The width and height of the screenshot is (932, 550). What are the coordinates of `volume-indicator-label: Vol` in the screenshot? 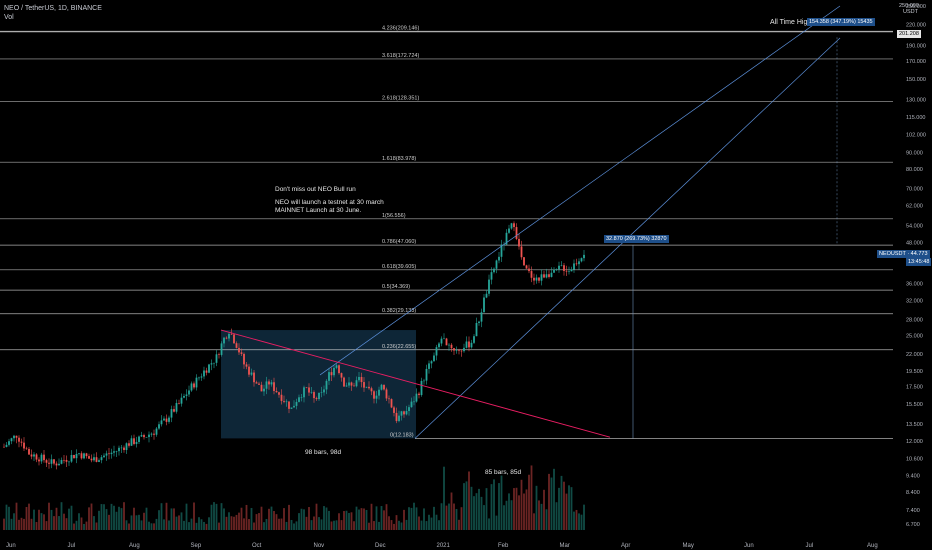 It's located at (9, 17).